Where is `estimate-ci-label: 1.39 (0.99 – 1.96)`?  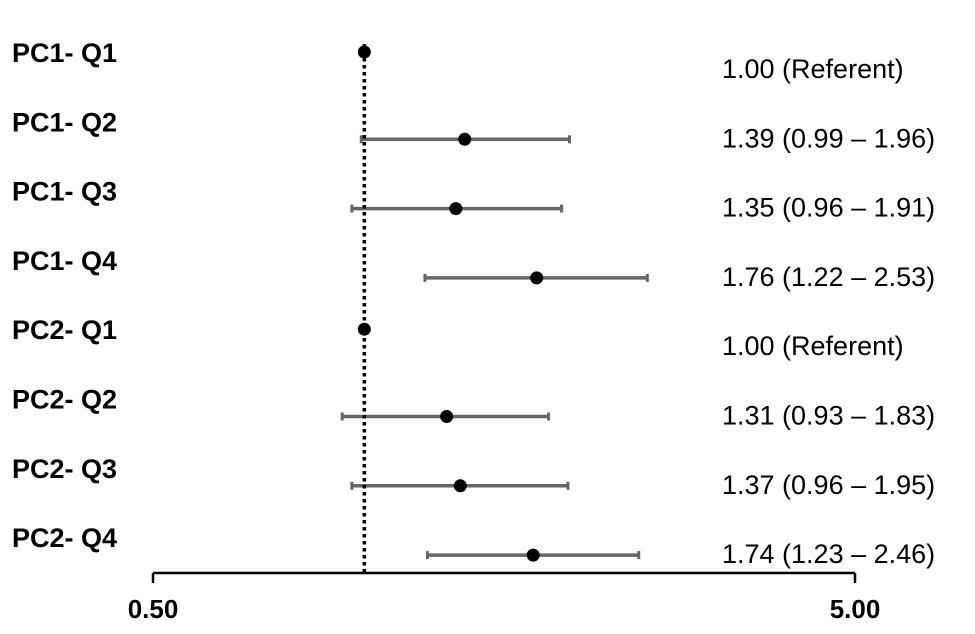
estimate-ci-label: 1.39 (0.99 – 1.96) is located at coordinates (828, 138).